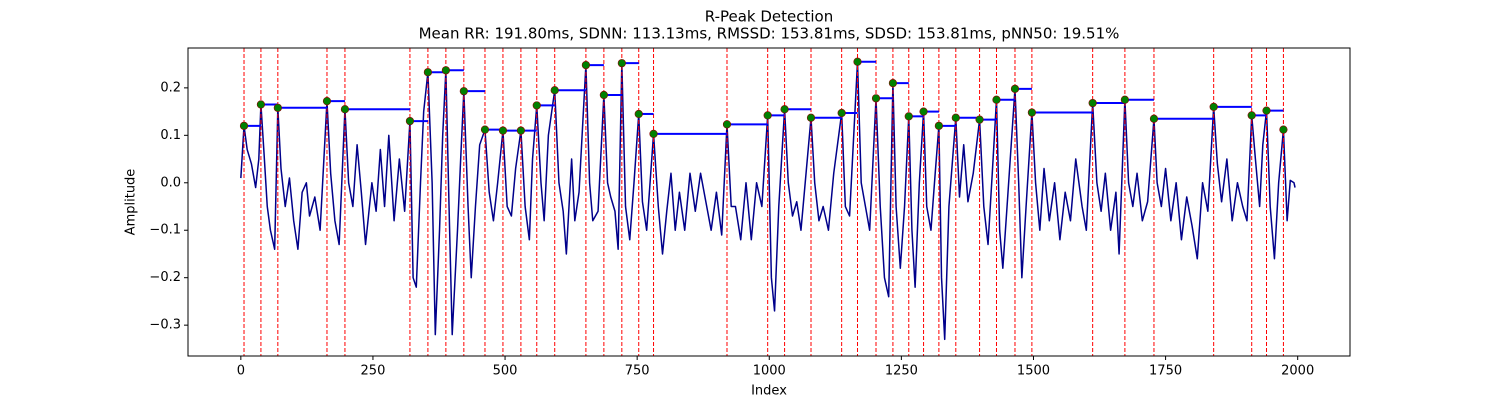  Describe the element at coordinates (769, 17) in the screenshot. I see `chart-title: R-Peak Detection` at that location.